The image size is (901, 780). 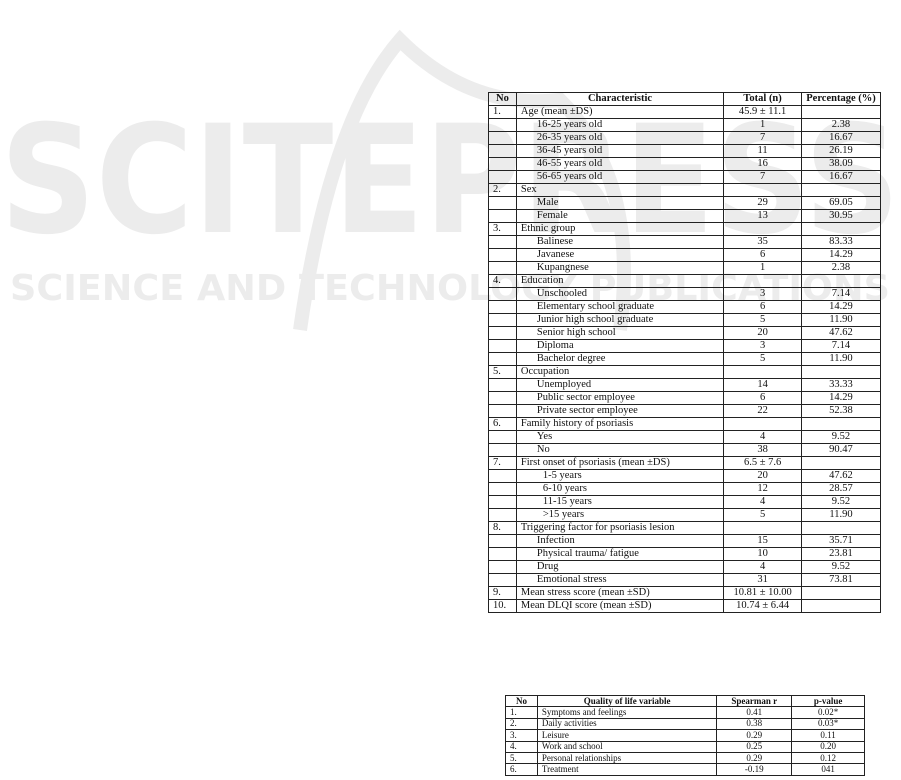 I want to click on row-number: 3., so click(x=521, y=735).